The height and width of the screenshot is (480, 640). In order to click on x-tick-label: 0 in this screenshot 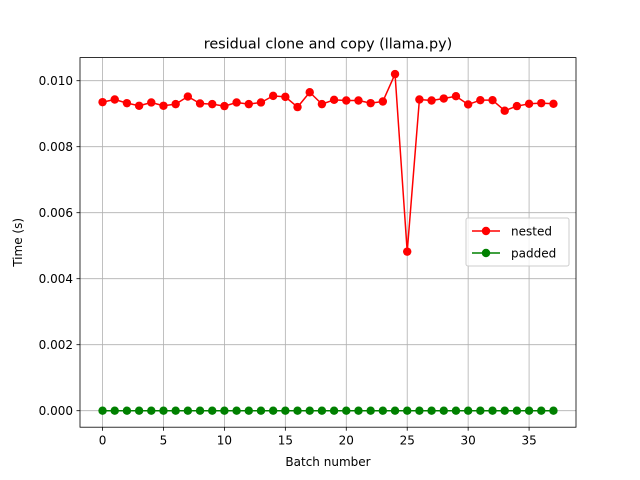, I will do `click(103, 441)`.